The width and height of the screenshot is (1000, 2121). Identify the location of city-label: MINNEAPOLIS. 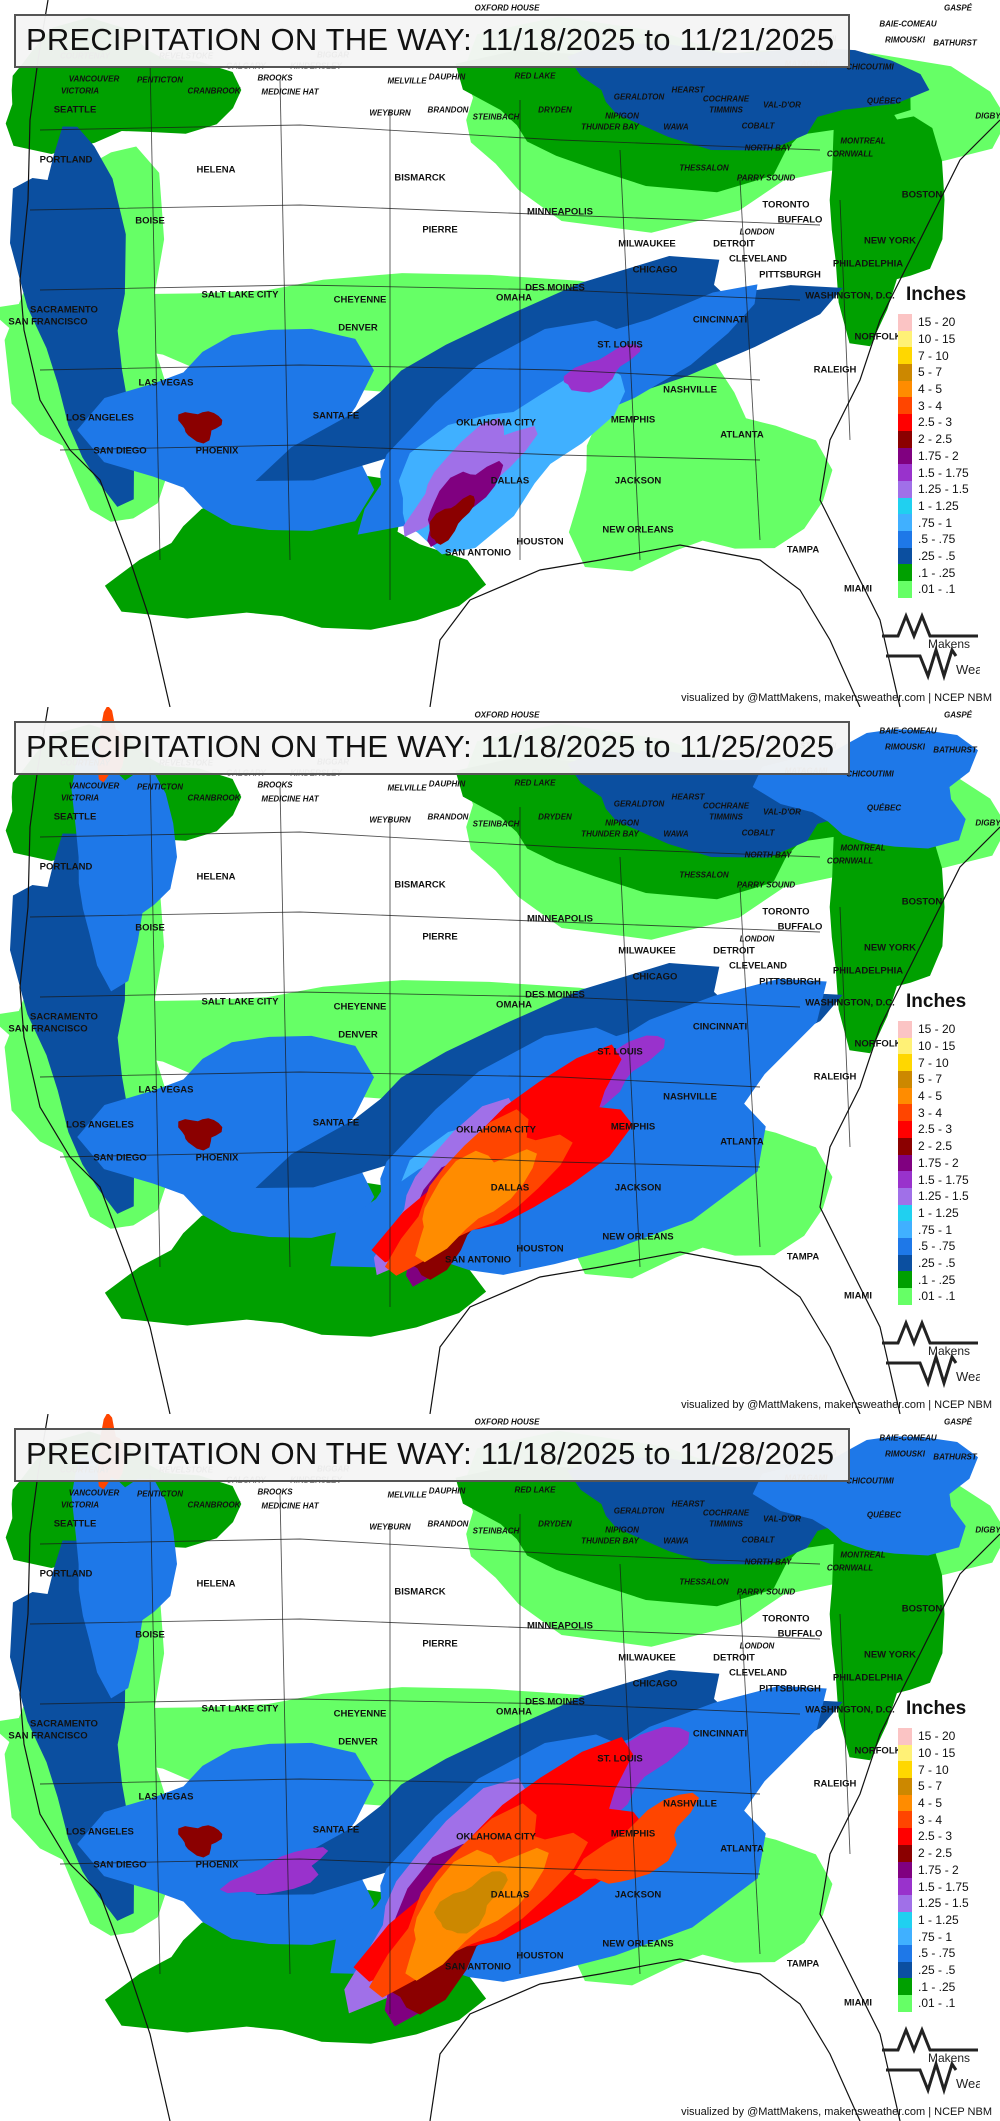
(560, 212).